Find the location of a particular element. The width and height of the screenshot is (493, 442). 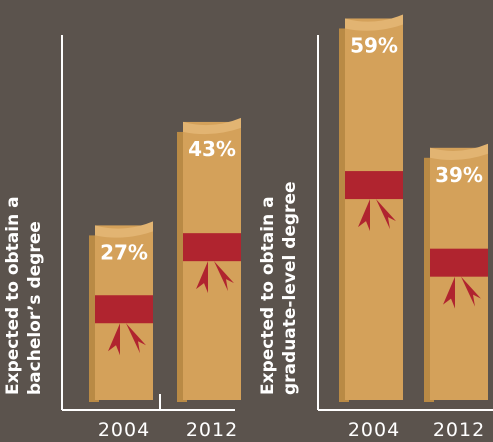

value-label: 39% is located at coordinates (459, 175).